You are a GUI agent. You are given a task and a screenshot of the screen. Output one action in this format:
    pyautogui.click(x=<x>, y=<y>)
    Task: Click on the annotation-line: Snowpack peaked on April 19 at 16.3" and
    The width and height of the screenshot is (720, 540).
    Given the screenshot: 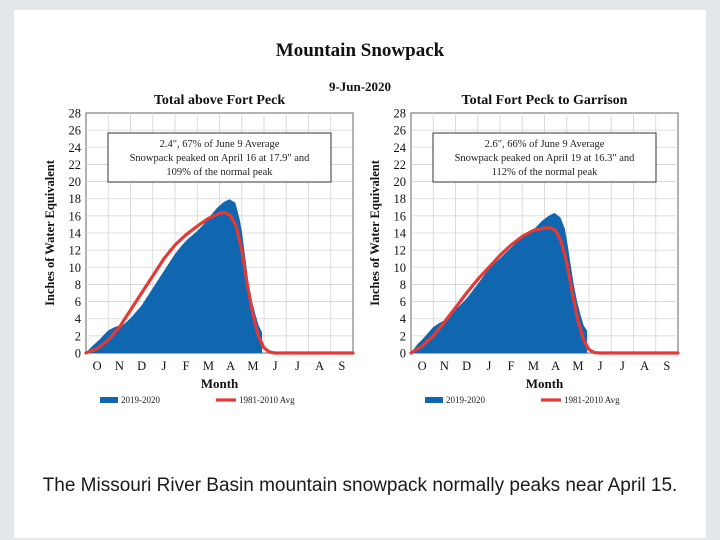 What is the action you would take?
    pyautogui.click(x=545, y=158)
    